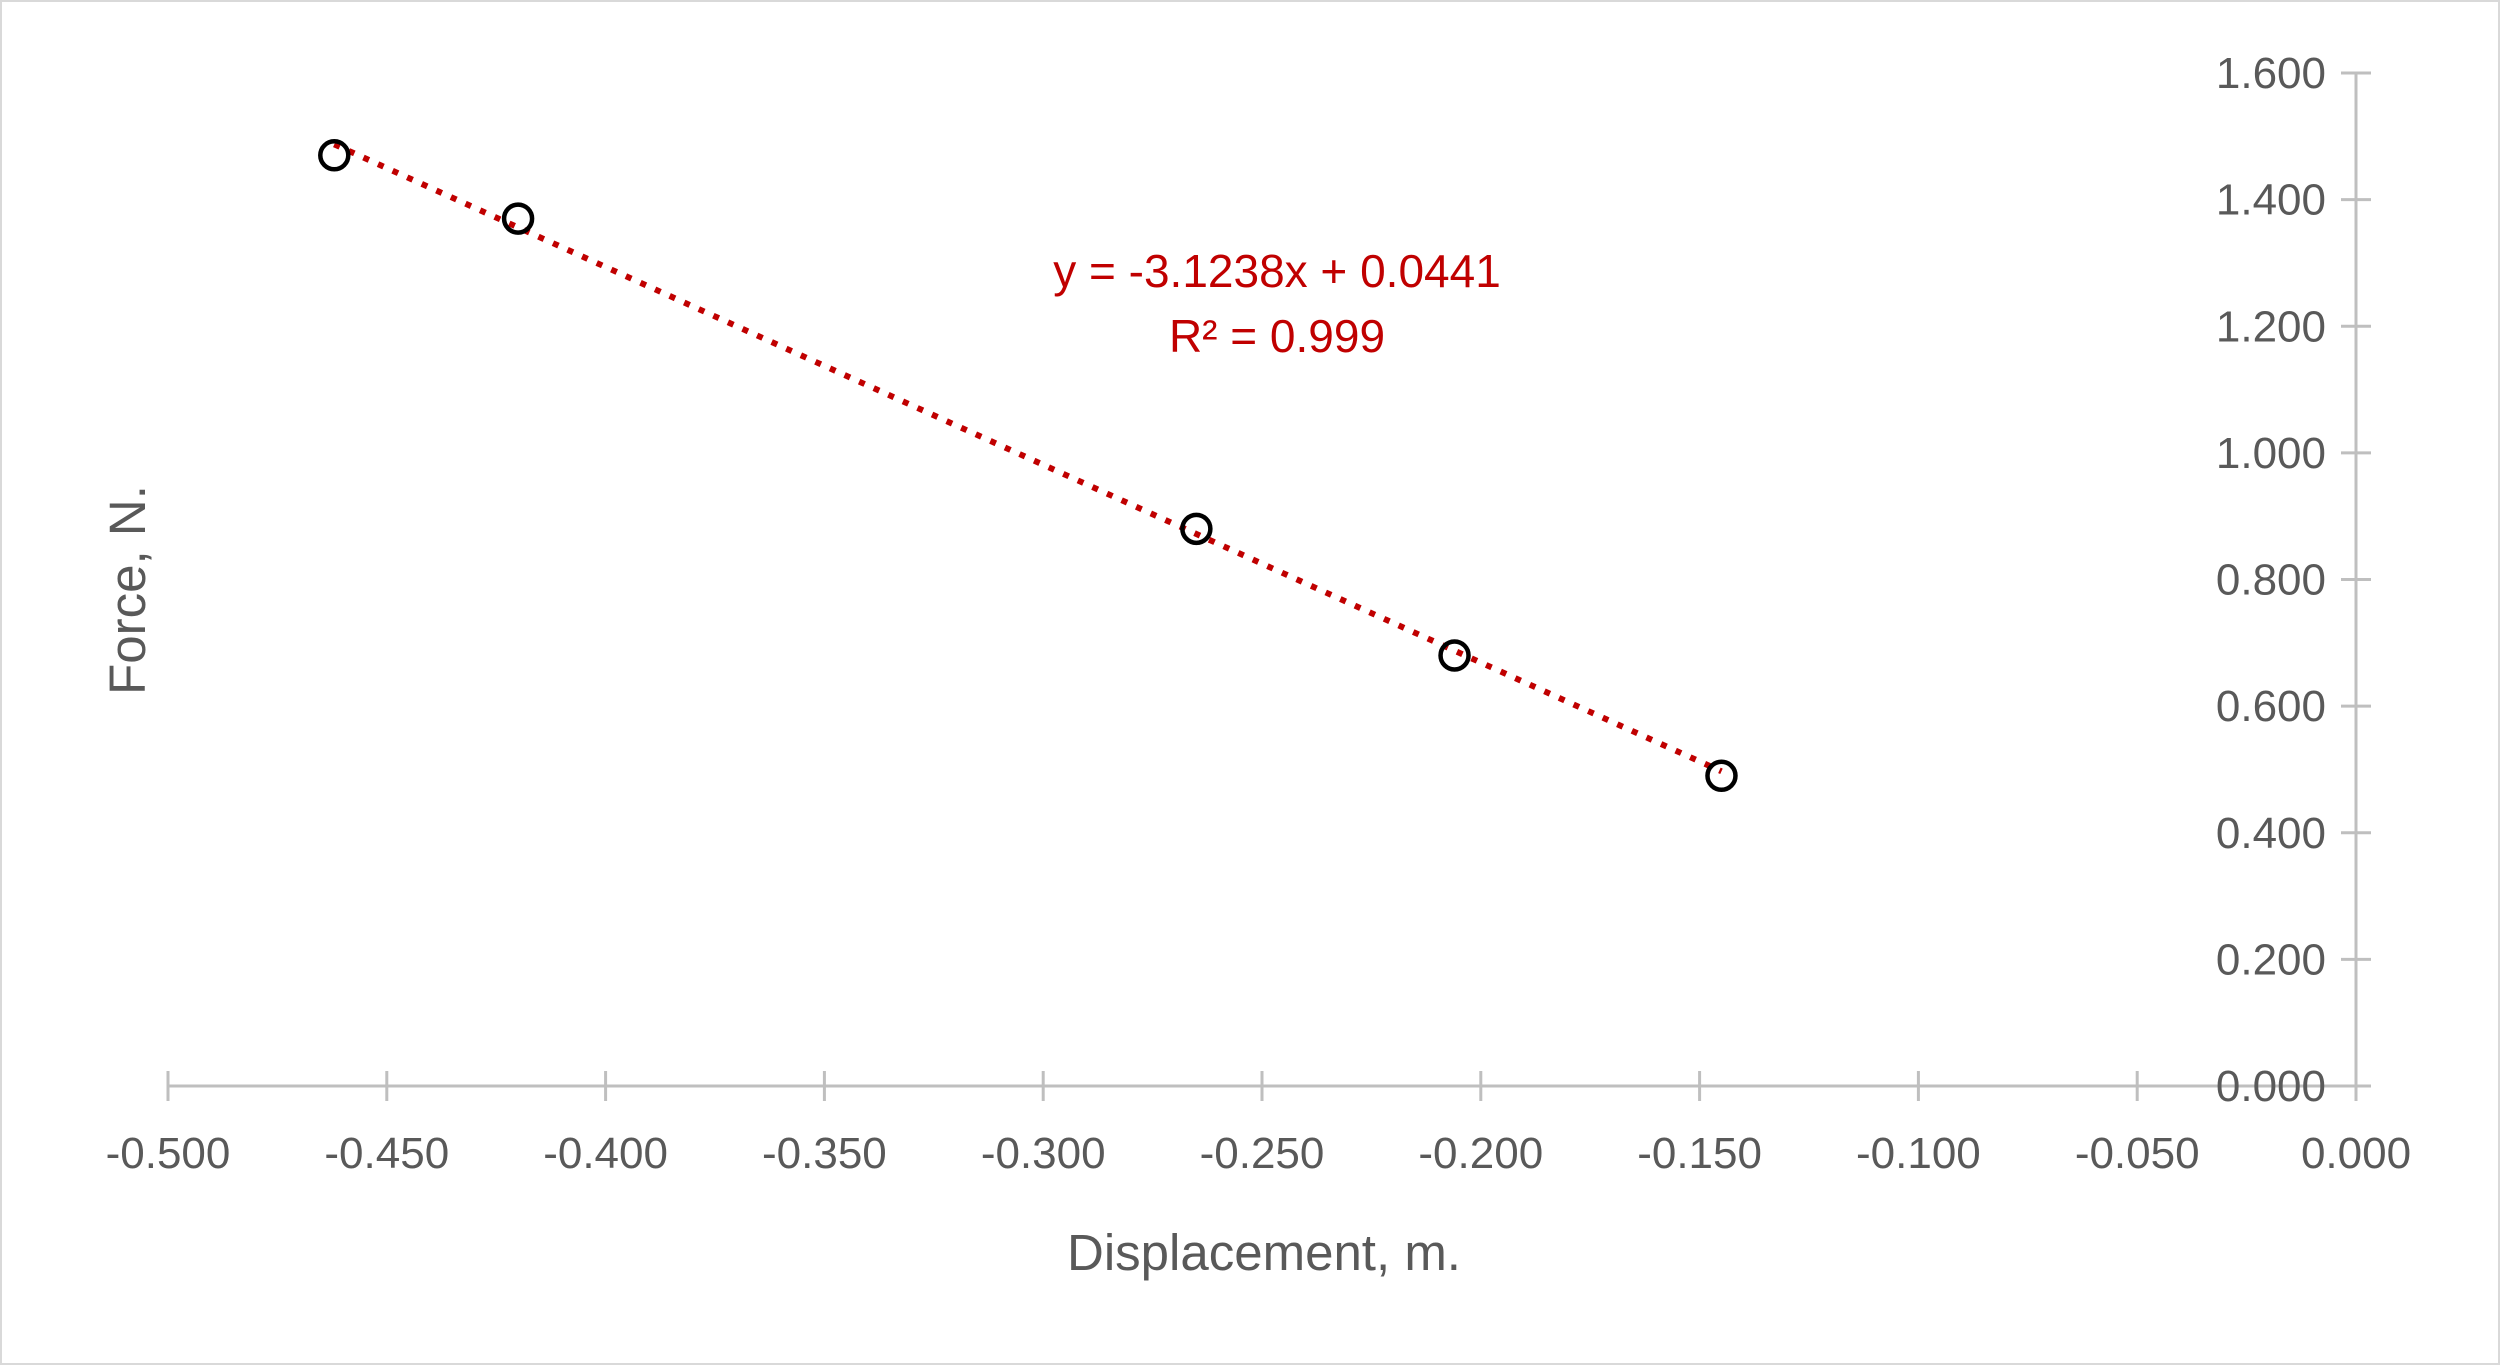 The image size is (2500, 1365). Describe the element at coordinates (2271, 200) in the screenshot. I see `y-tick-label: 1.400` at that location.